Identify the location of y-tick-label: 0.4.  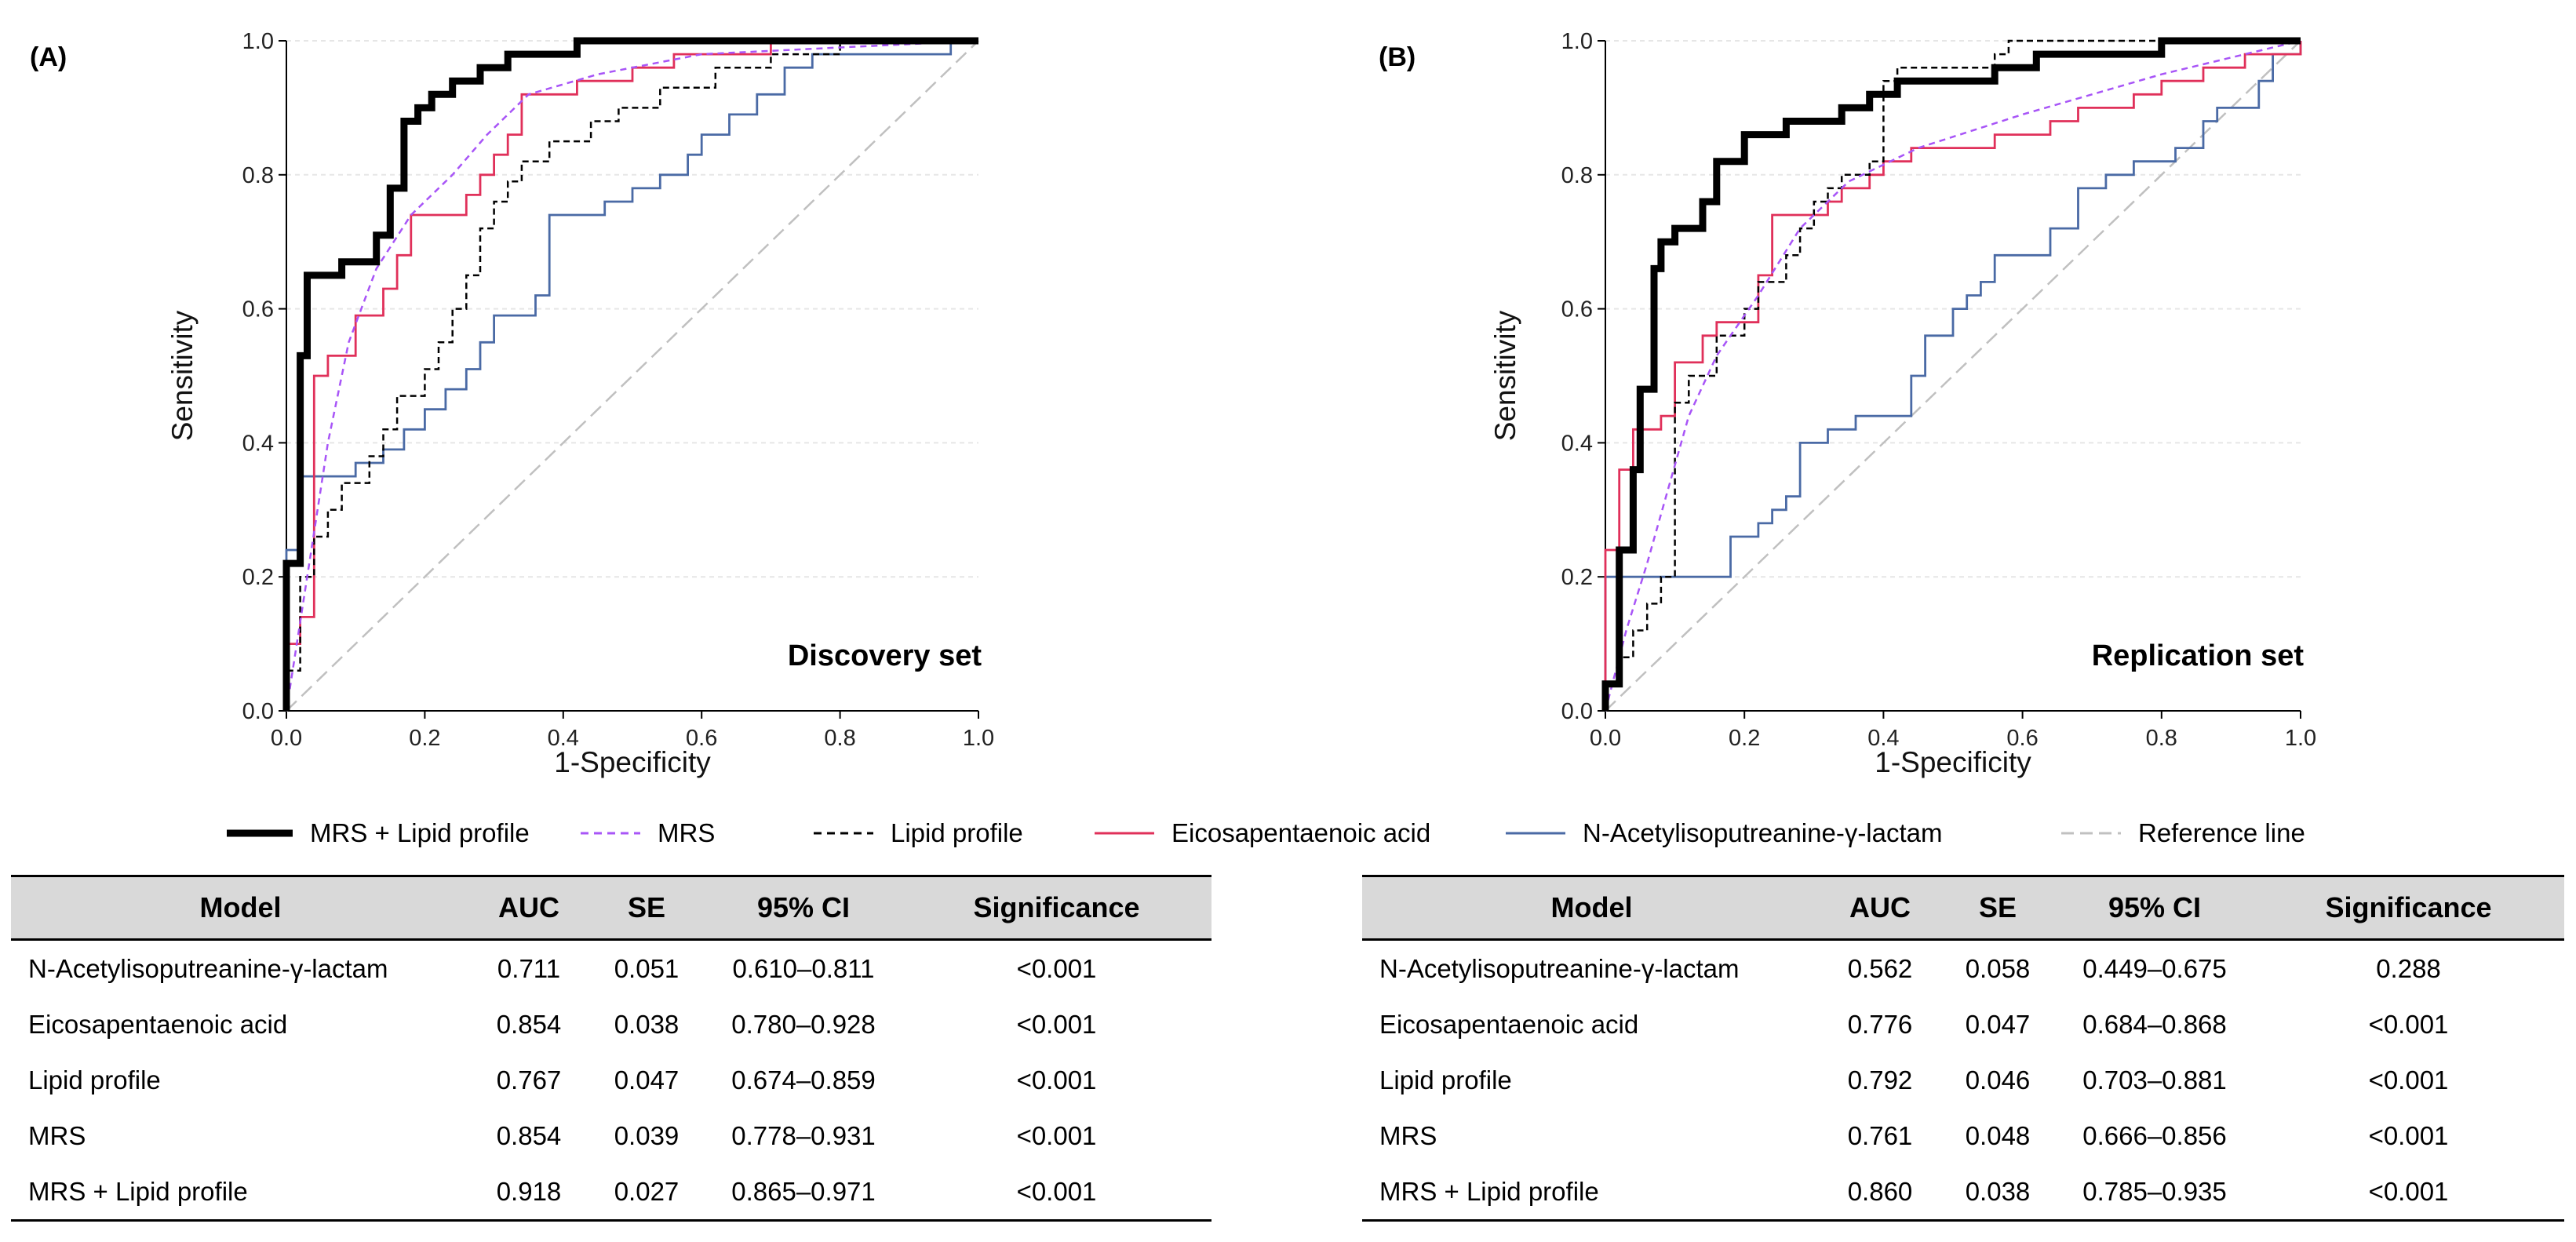
(258, 444).